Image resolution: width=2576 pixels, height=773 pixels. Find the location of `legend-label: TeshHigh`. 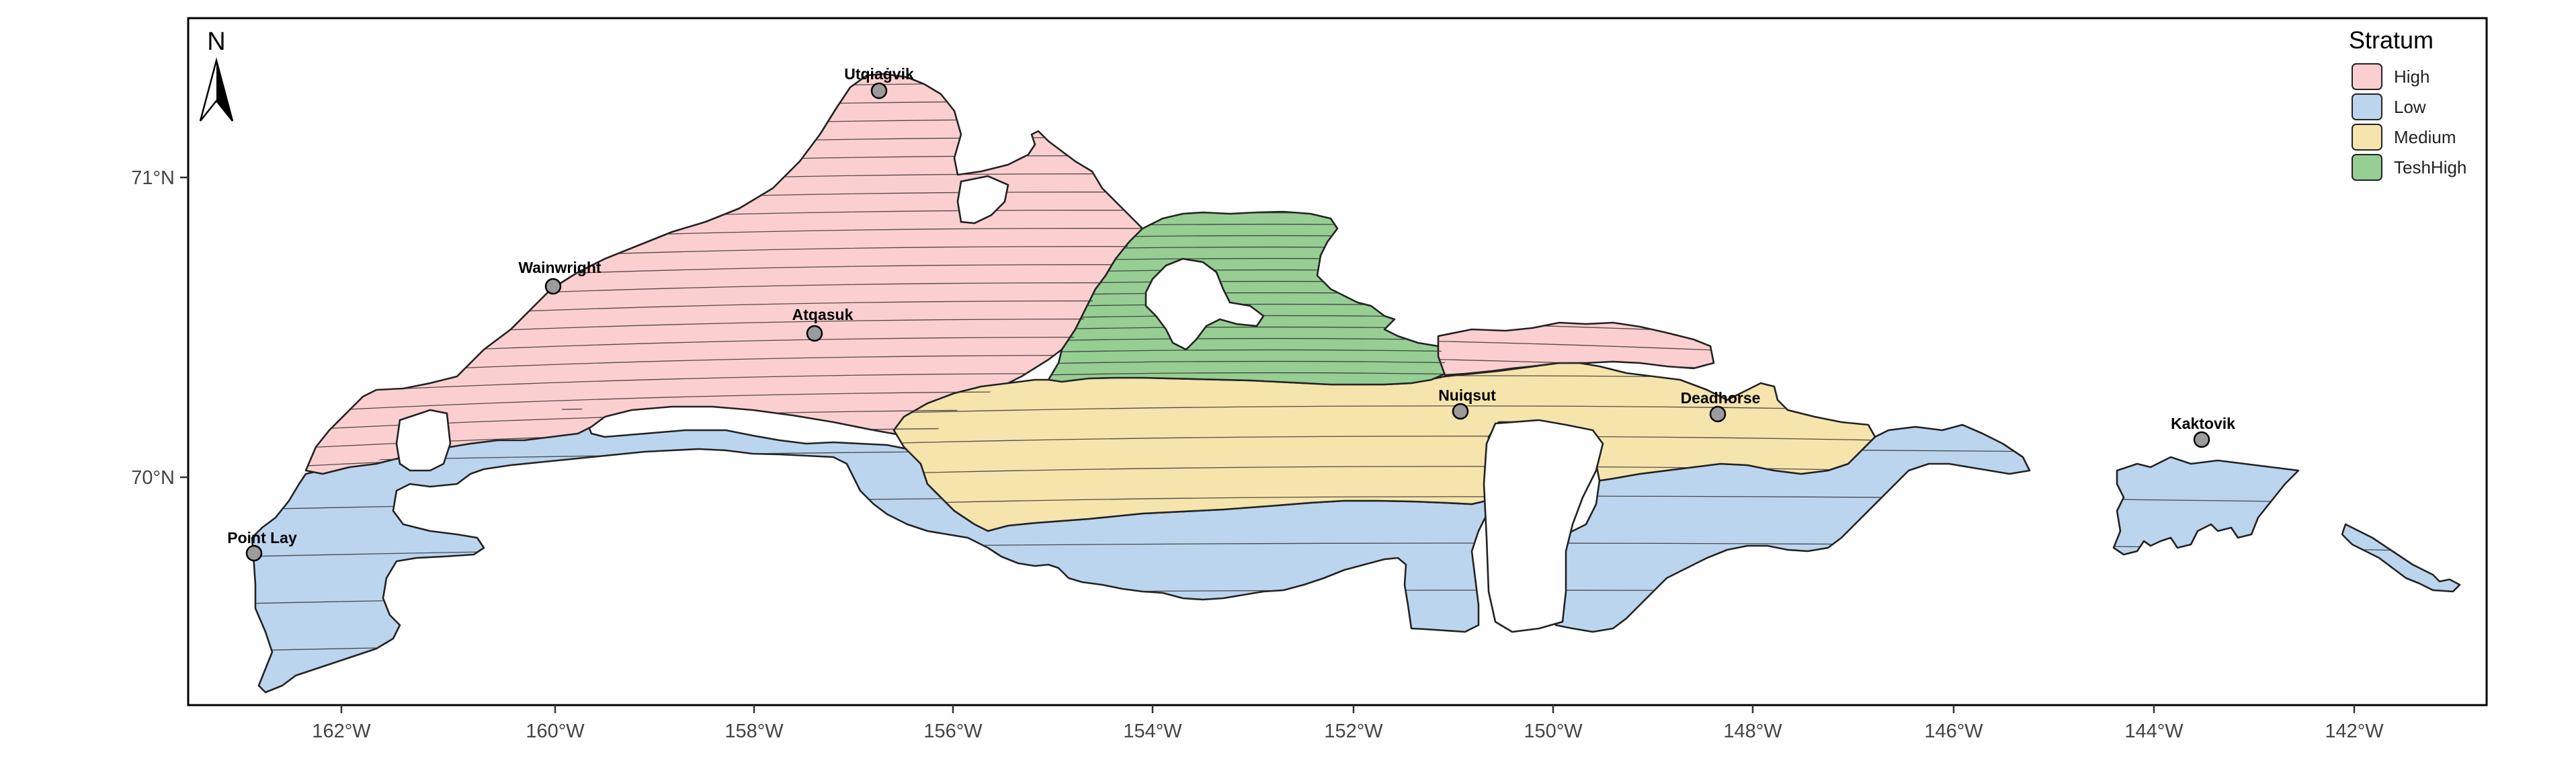

legend-label: TeshHigh is located at coordinates (2430, 167).